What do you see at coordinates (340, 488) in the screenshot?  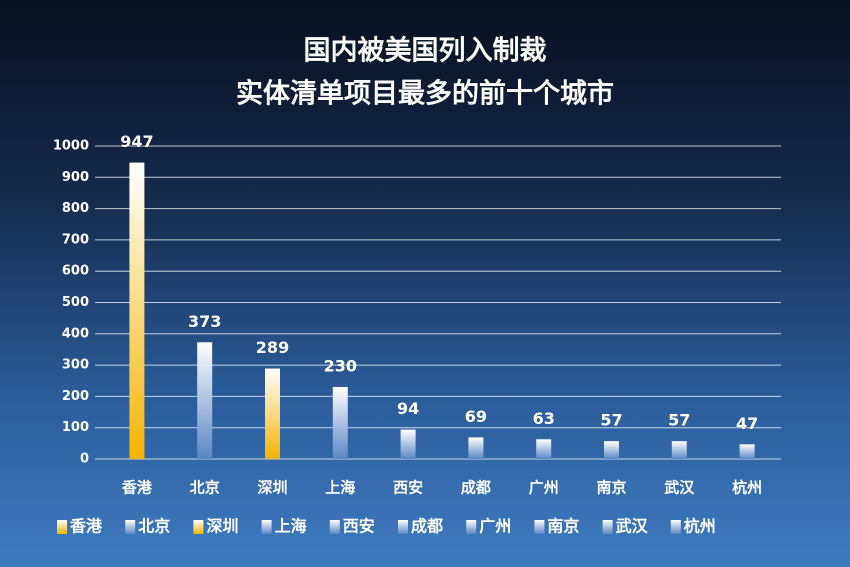 I see `x-tick-label: 上海` at bounding box center [340, 488].